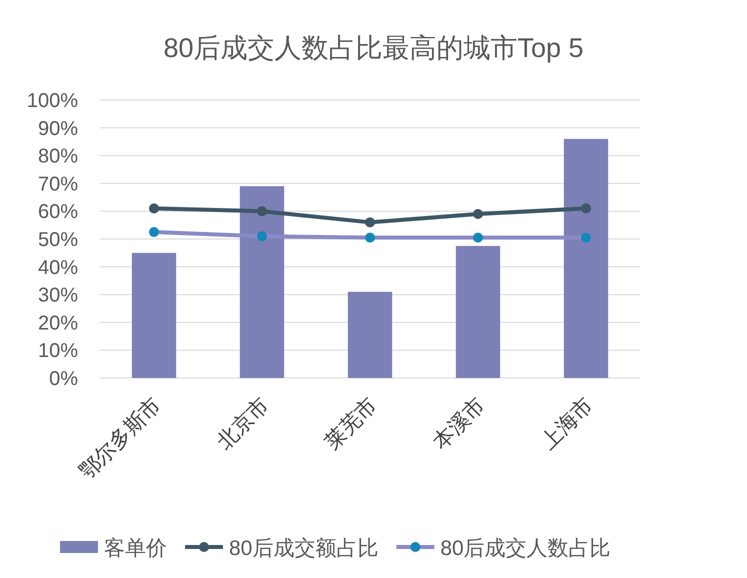  What do you see at coordinates (58, 184) in the screenshot?
I see `y-tick-label: 70%` at bounding box center [58, 184].